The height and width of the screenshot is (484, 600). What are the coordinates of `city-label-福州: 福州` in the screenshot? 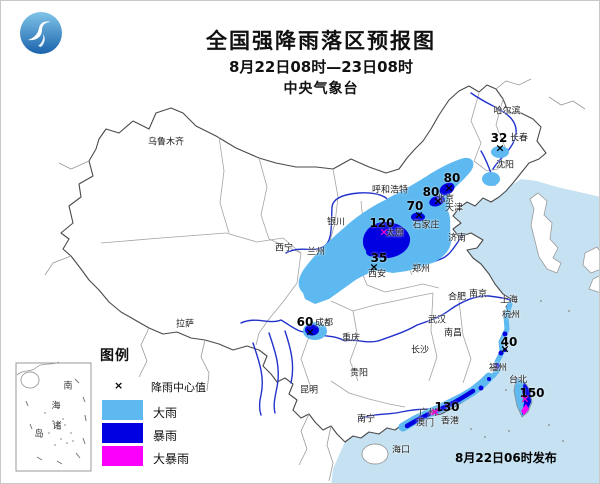 It's located at (498, 368).